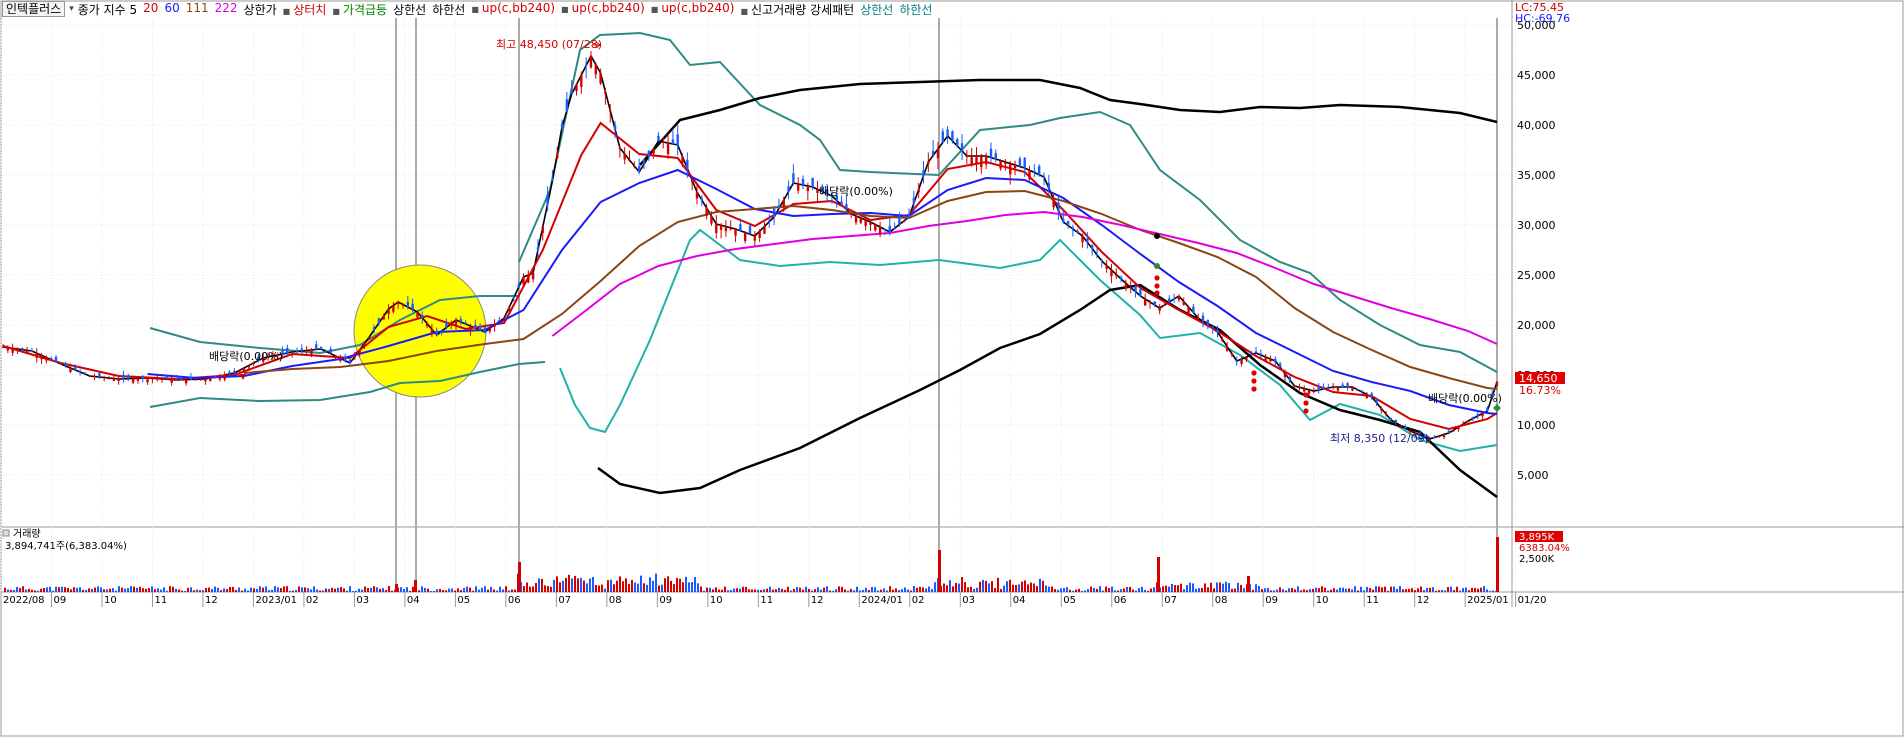  What do you see at coordinates (197, 9) in the screenshot?
I see `legend-item: 111` at bounding box center [197, 9].